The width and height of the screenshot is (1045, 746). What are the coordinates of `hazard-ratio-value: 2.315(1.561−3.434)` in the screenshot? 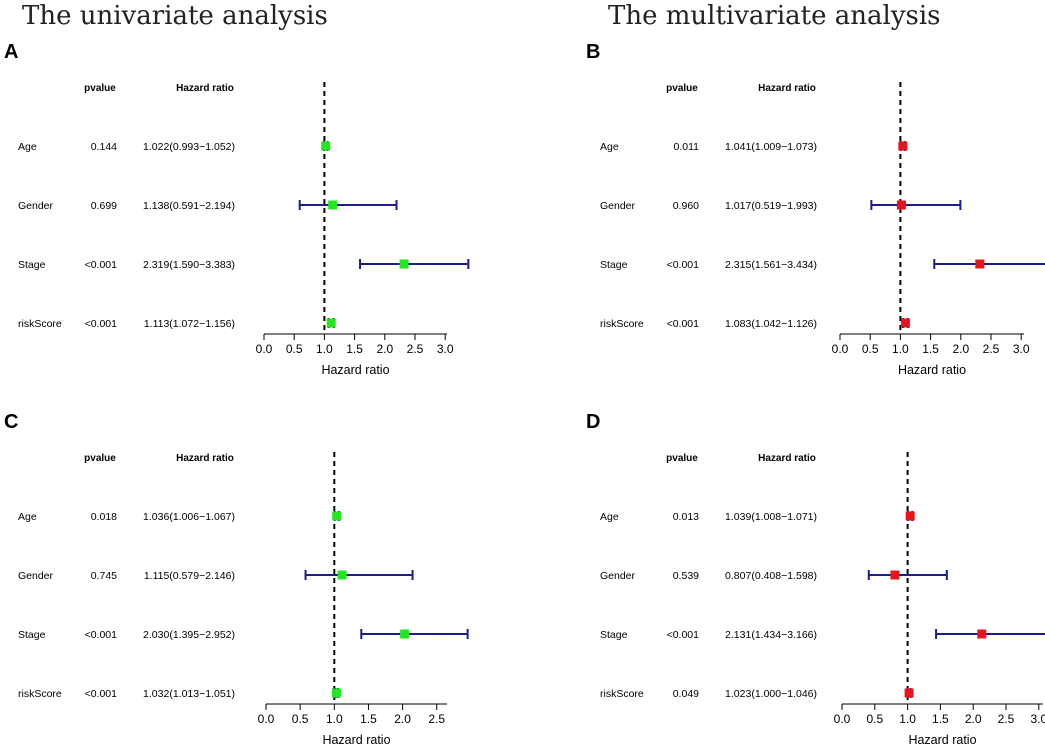 It's located at (771, 265).